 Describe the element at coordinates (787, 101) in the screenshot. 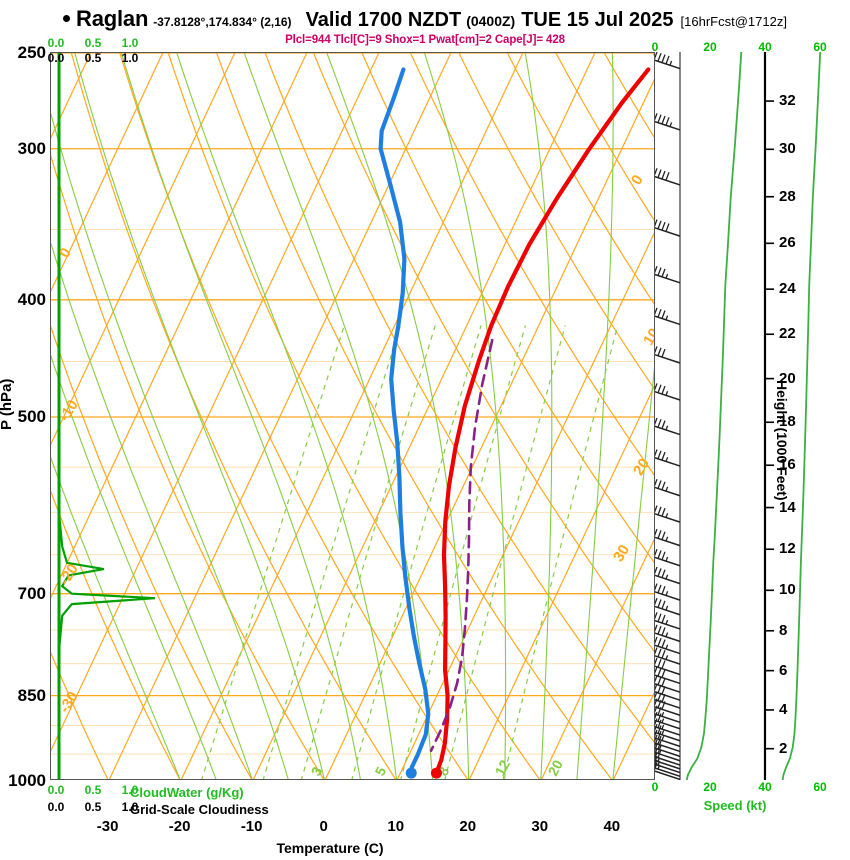

I see `height-tick-32: 32` at that location.